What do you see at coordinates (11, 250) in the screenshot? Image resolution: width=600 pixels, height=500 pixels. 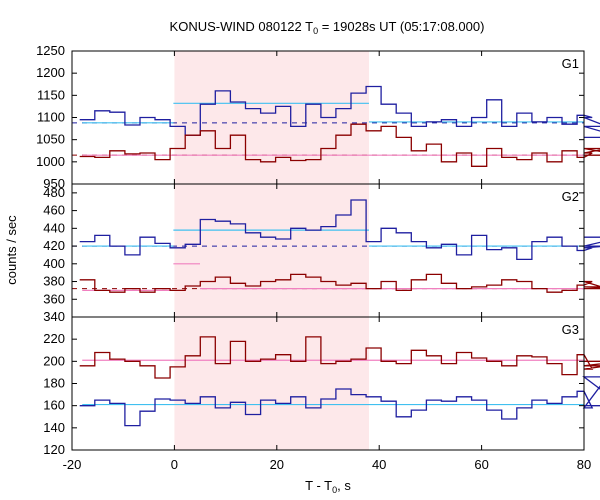 I see `y-axis-label: counts / sec` at bounding box center [11, 250].